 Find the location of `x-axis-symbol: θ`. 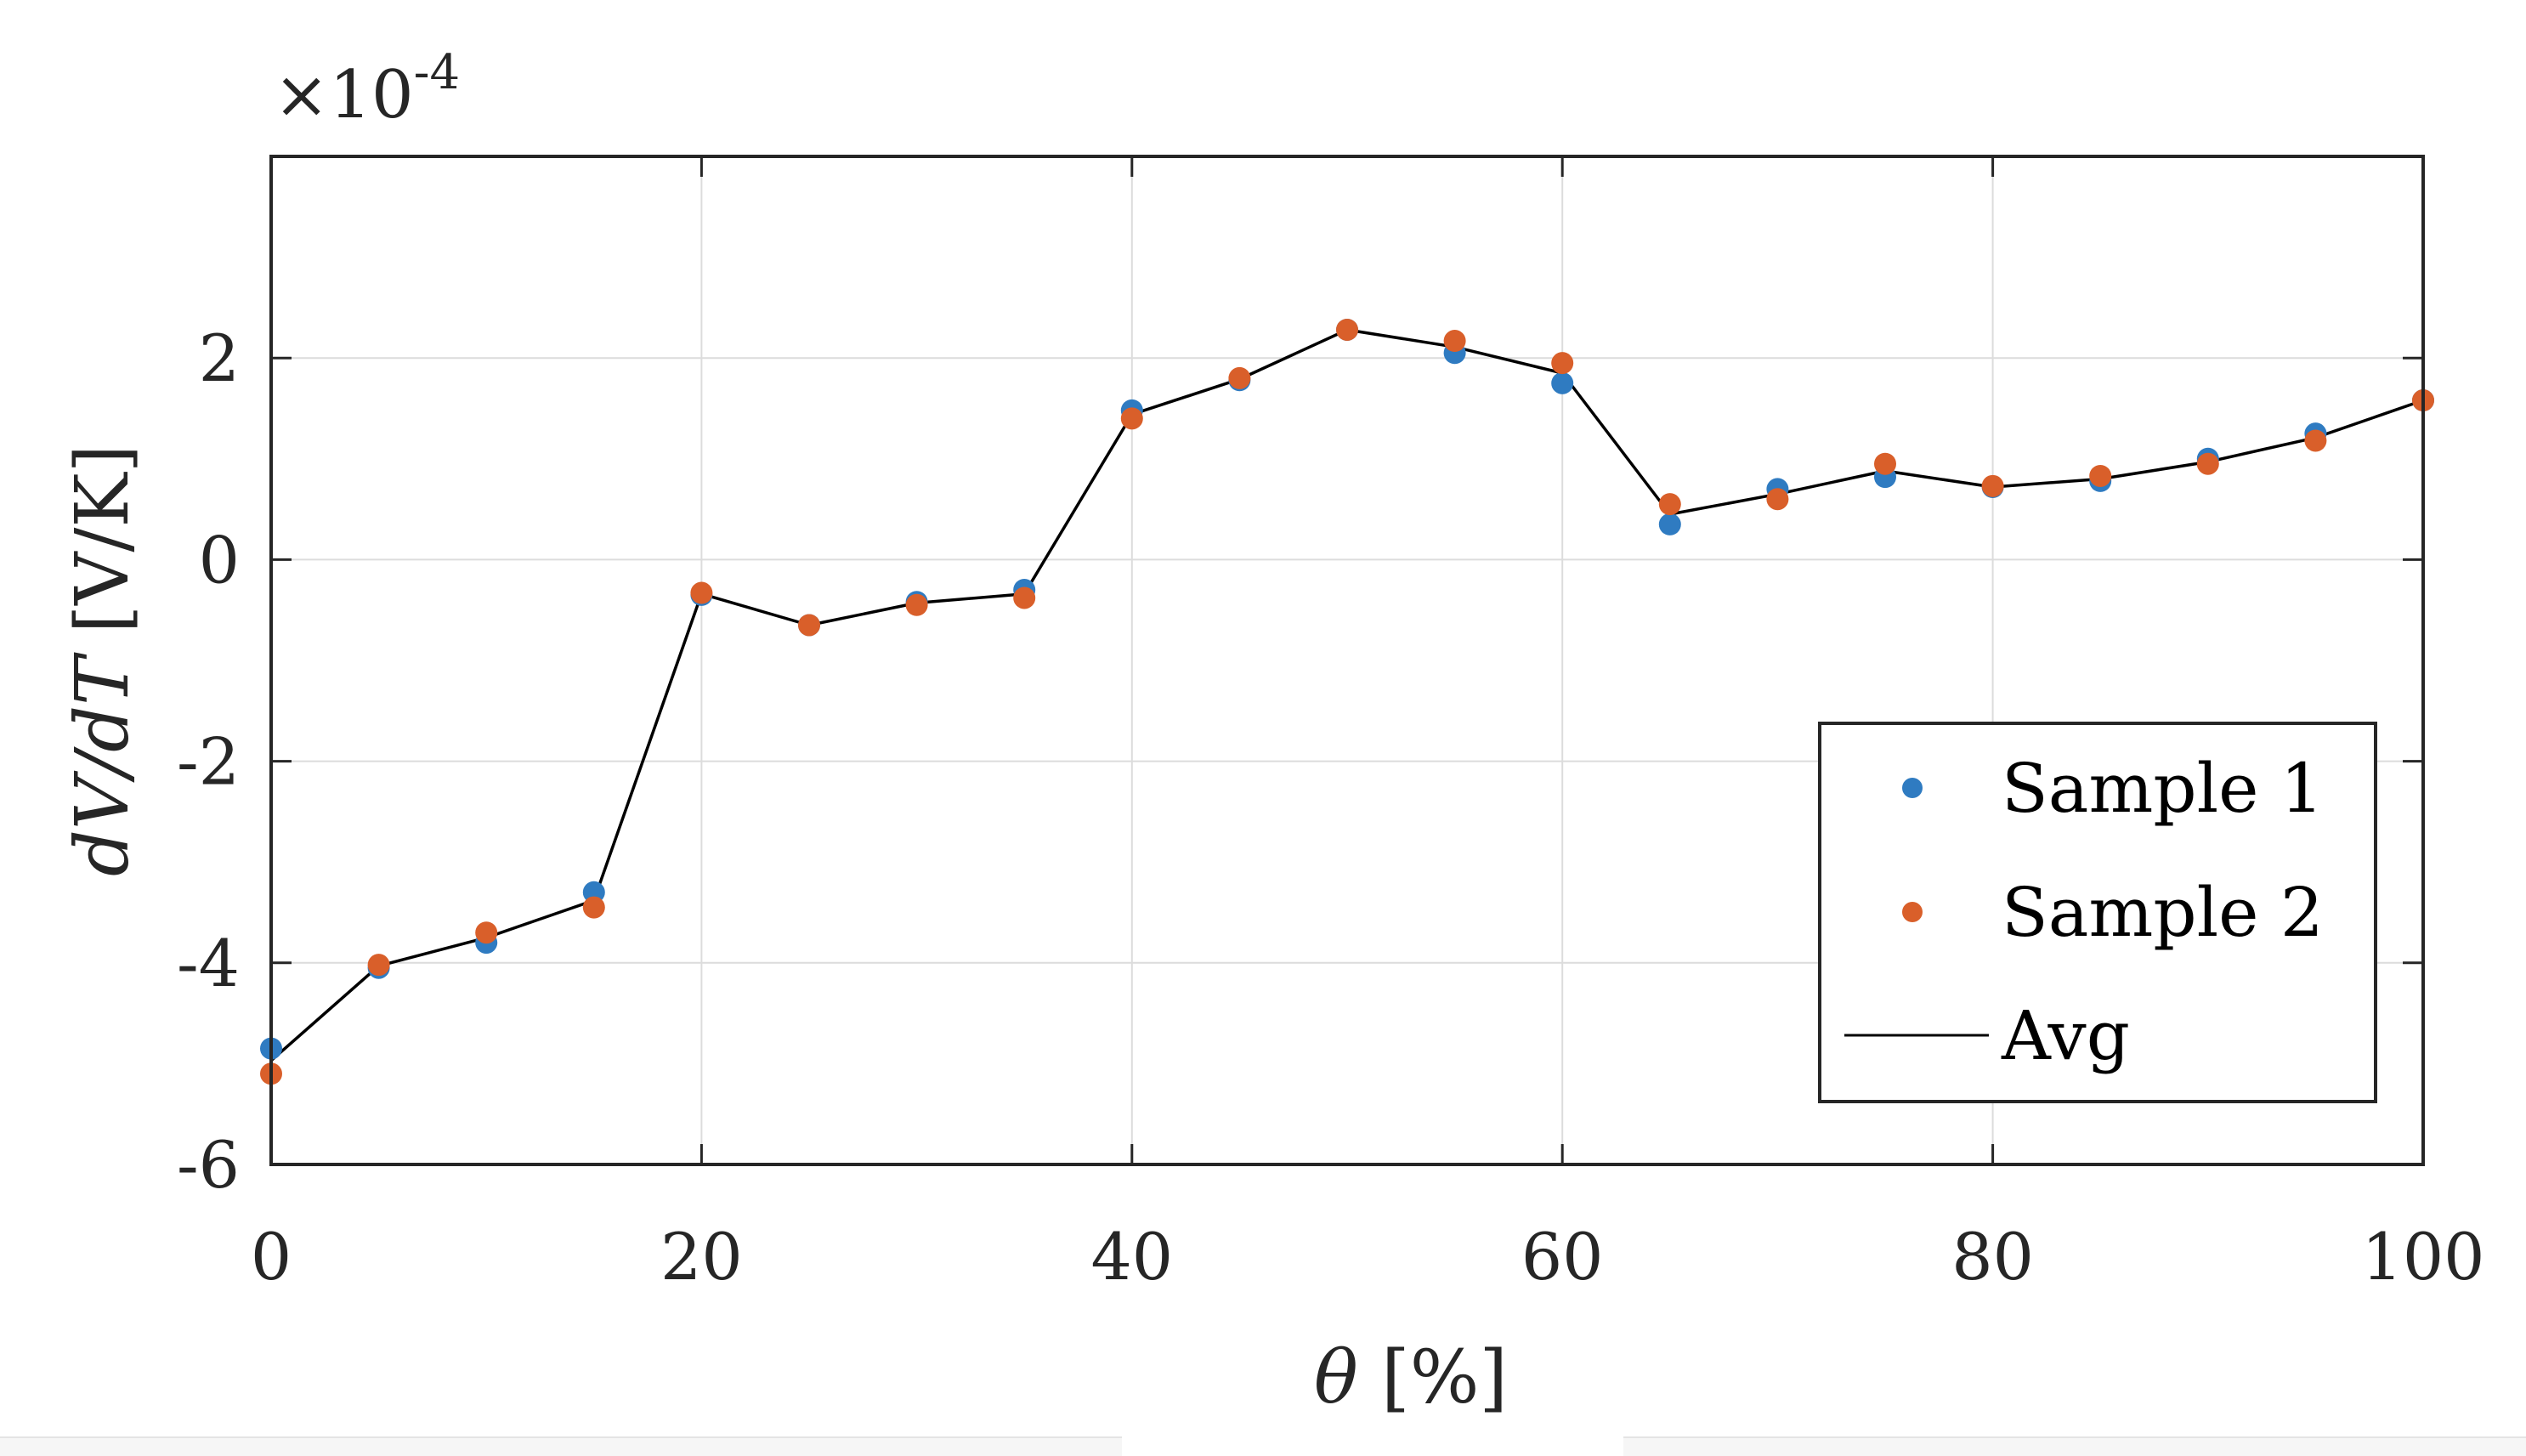

x-axis-symbol: θ is located at coordinates (1336, 1377).